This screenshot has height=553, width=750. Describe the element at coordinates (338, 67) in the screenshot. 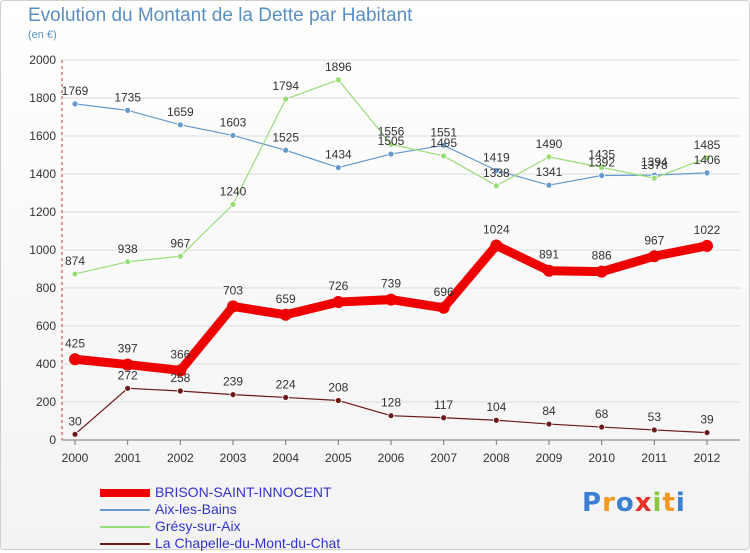

I see `data-label: 1896` at that location.